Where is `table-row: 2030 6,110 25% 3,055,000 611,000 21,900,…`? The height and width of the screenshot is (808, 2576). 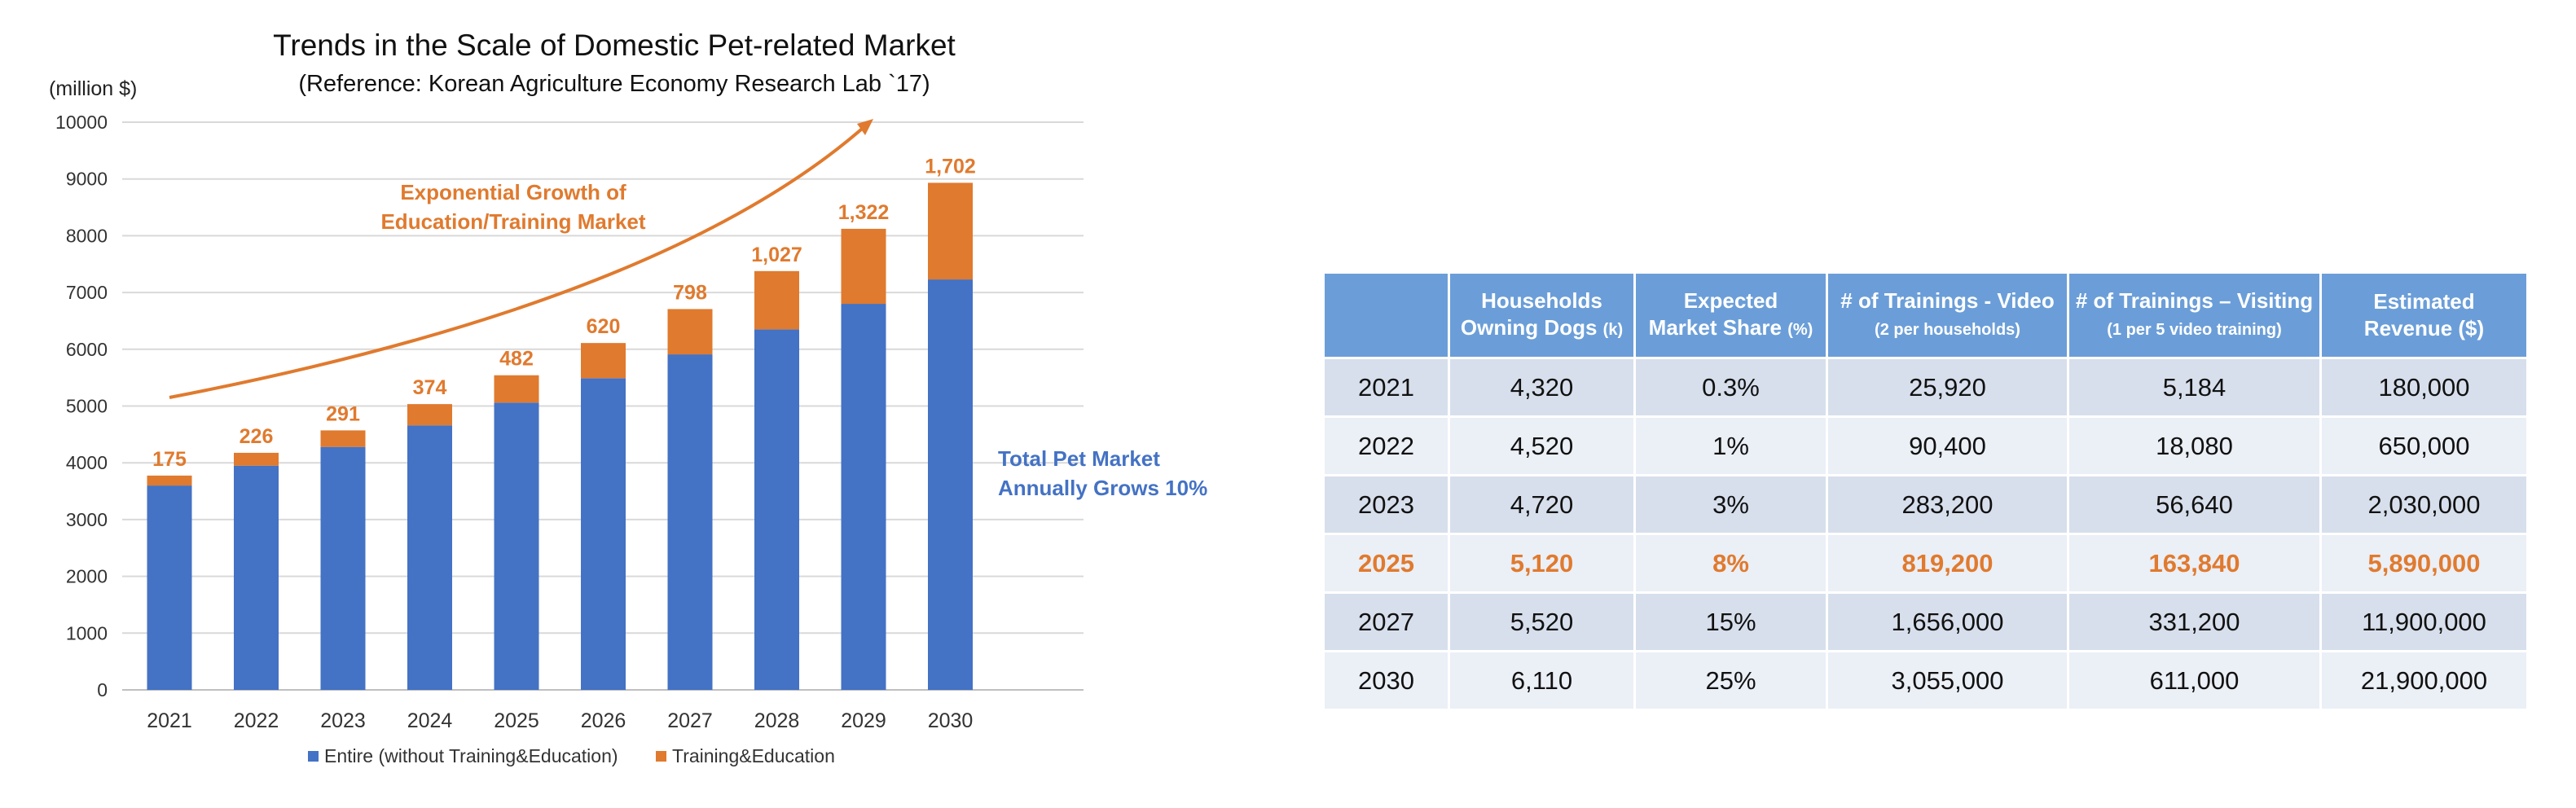
table-row: 2030 6,110 25% 3,055,000 611,000 21,900,… is located at coordinates (1925, 680).